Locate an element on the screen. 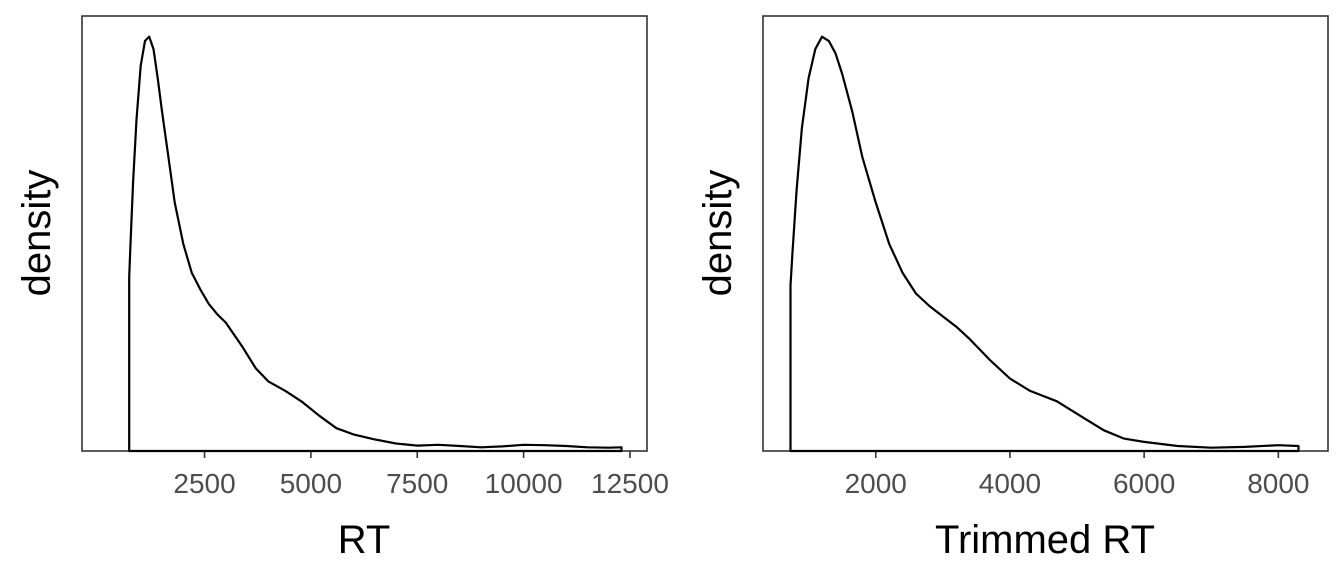  trimmed-rt-x-tick-label: 8000 is located at coordinates (1278, 483).